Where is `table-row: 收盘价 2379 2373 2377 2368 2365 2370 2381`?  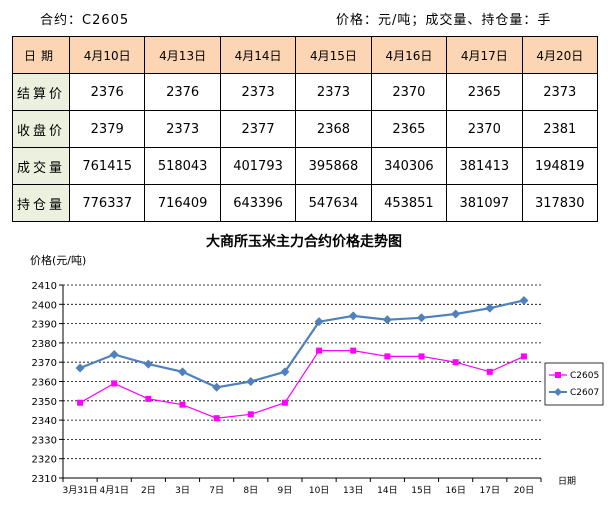
table-row: 收盘价 2379 2373 2377 2368 2365 2370 2381 is located at coordinates (305, 129).